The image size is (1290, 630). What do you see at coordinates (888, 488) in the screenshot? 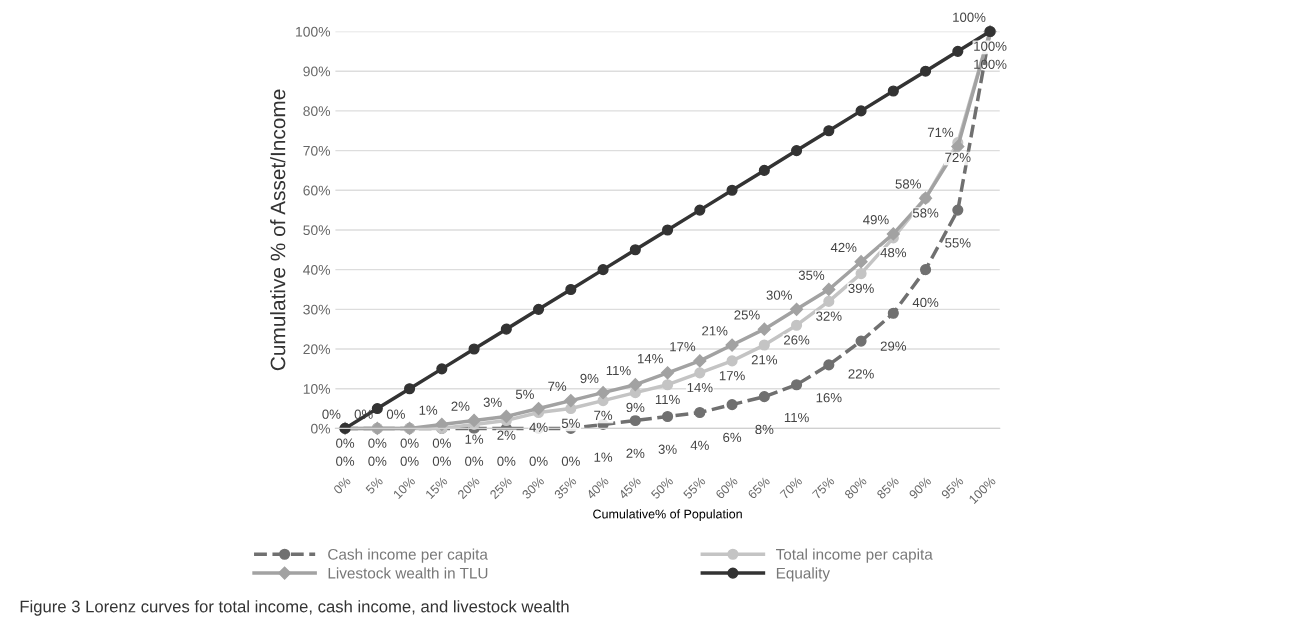
I see `x-tick-label: 85%` at bounding box center [888, 488].